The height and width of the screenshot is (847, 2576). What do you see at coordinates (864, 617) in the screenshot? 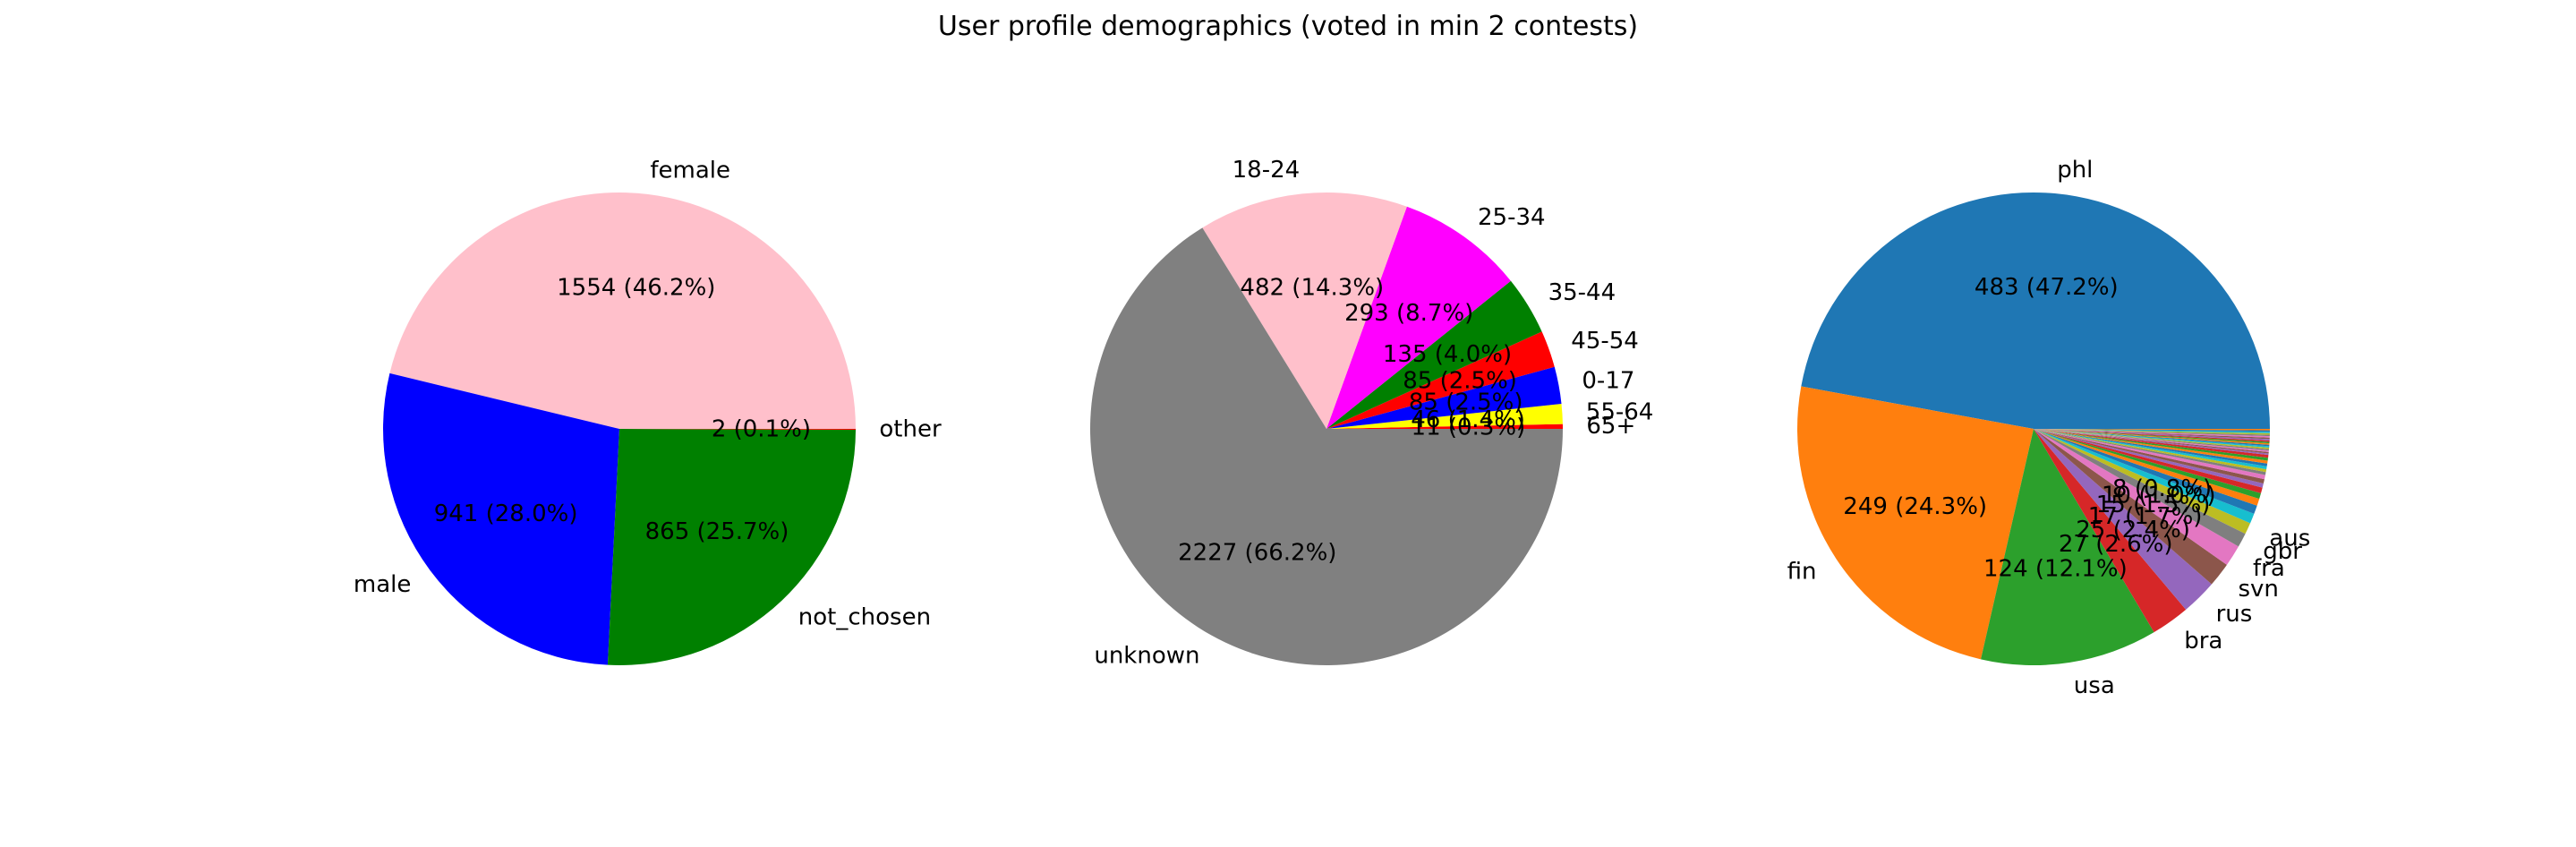
I see `pie-label-not_chosen: not_chosen` at bounding box center [864, 617].